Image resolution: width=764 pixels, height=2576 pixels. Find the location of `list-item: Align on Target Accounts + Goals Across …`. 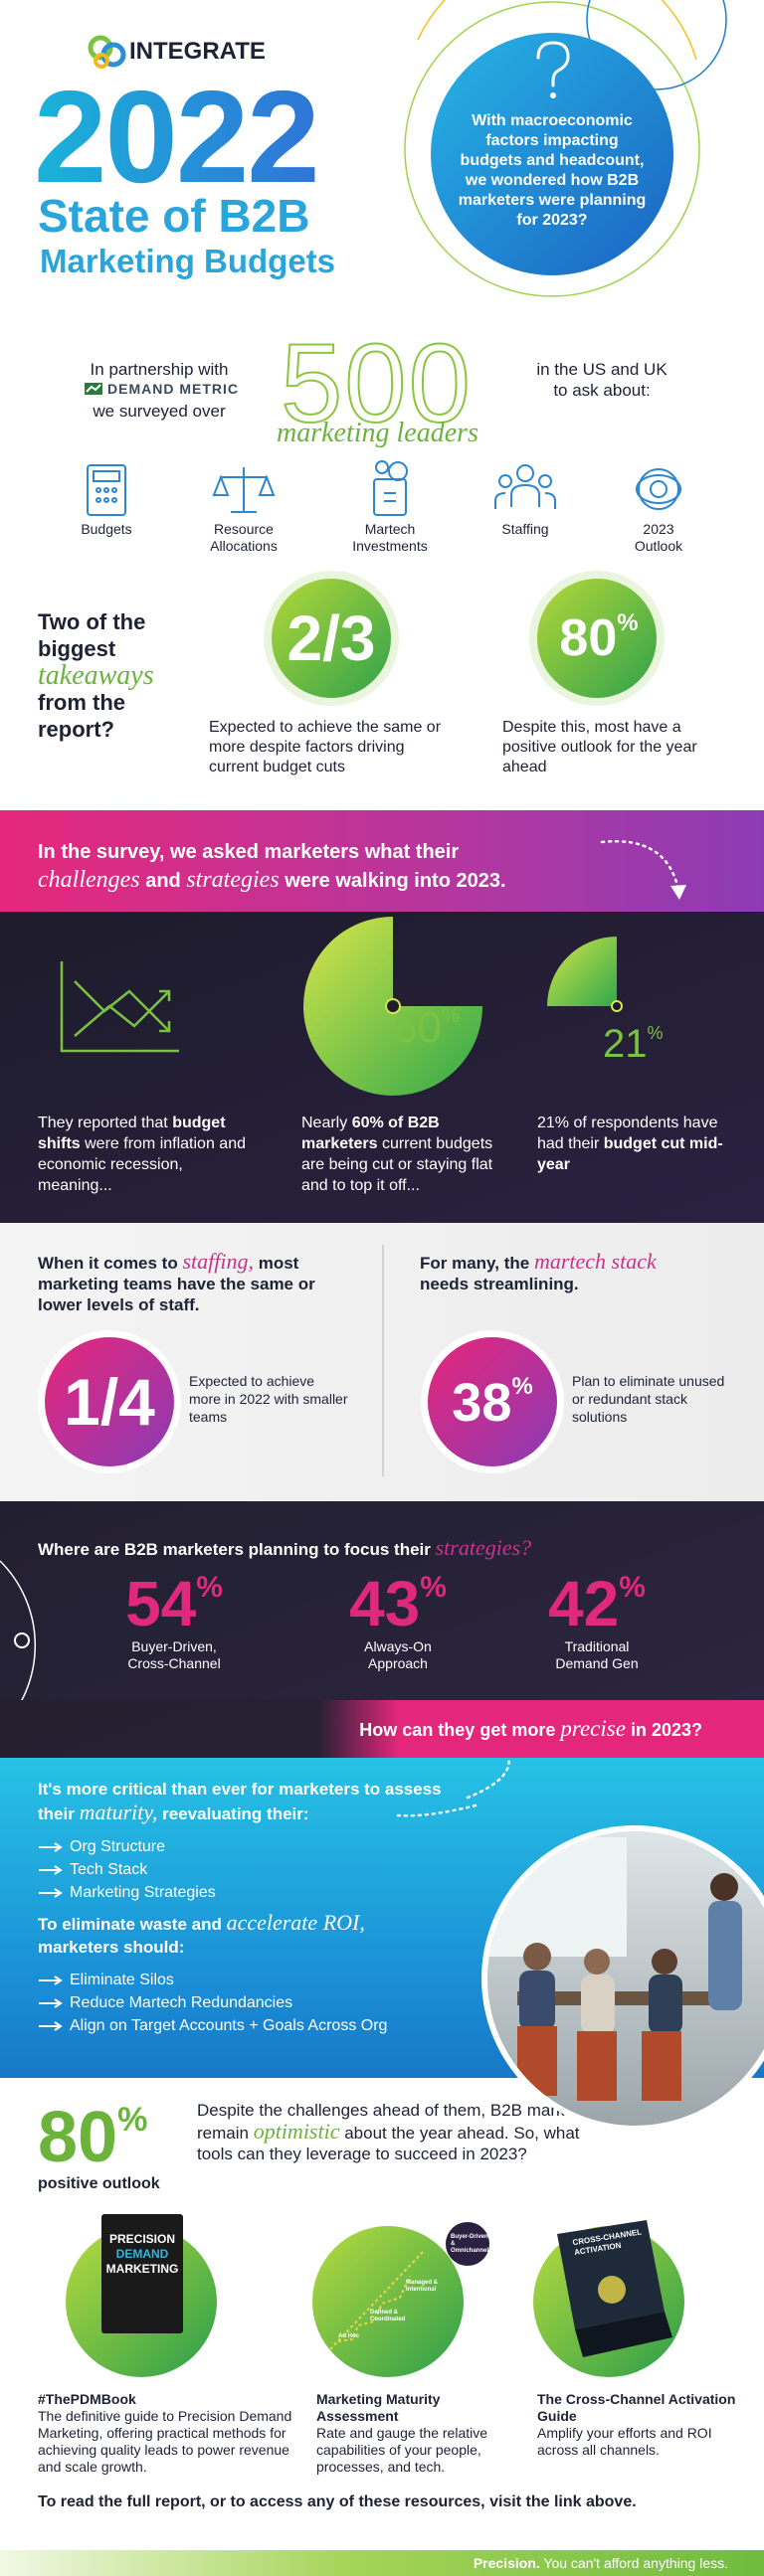

list-item: Align on Target Accounts + Goals Across … is located at coordinates (212, 2025).